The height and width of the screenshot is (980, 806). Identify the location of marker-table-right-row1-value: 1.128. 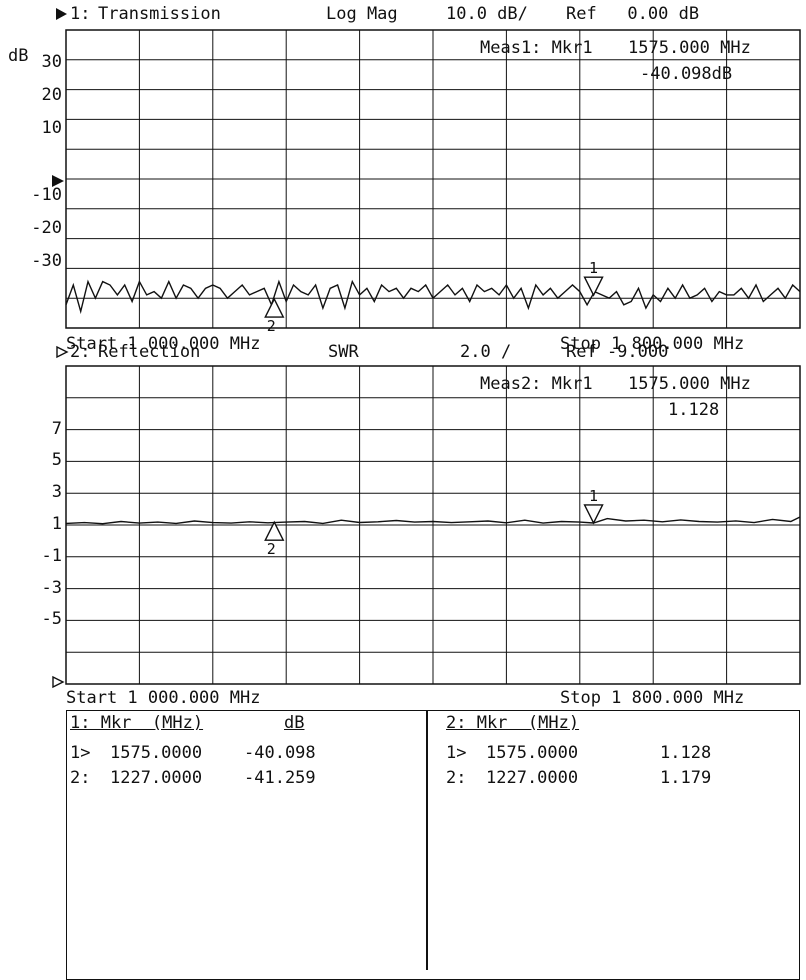
(686, 753).